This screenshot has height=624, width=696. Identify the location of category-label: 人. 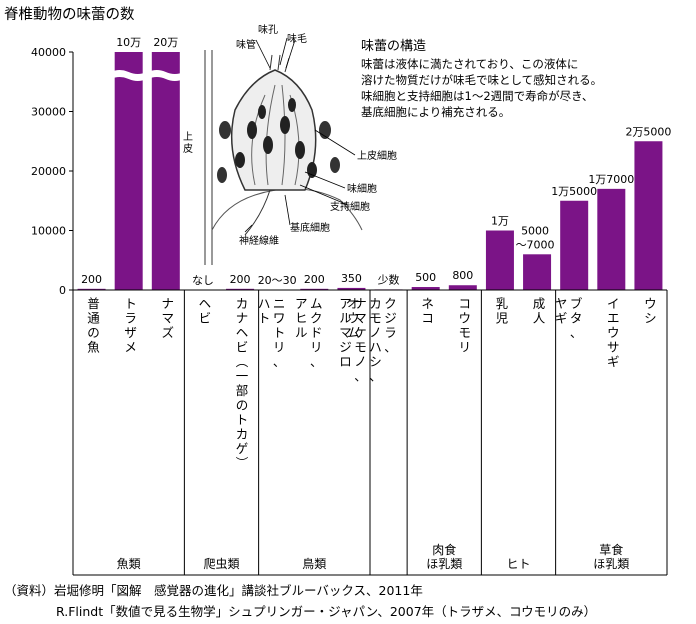
(539, 318).